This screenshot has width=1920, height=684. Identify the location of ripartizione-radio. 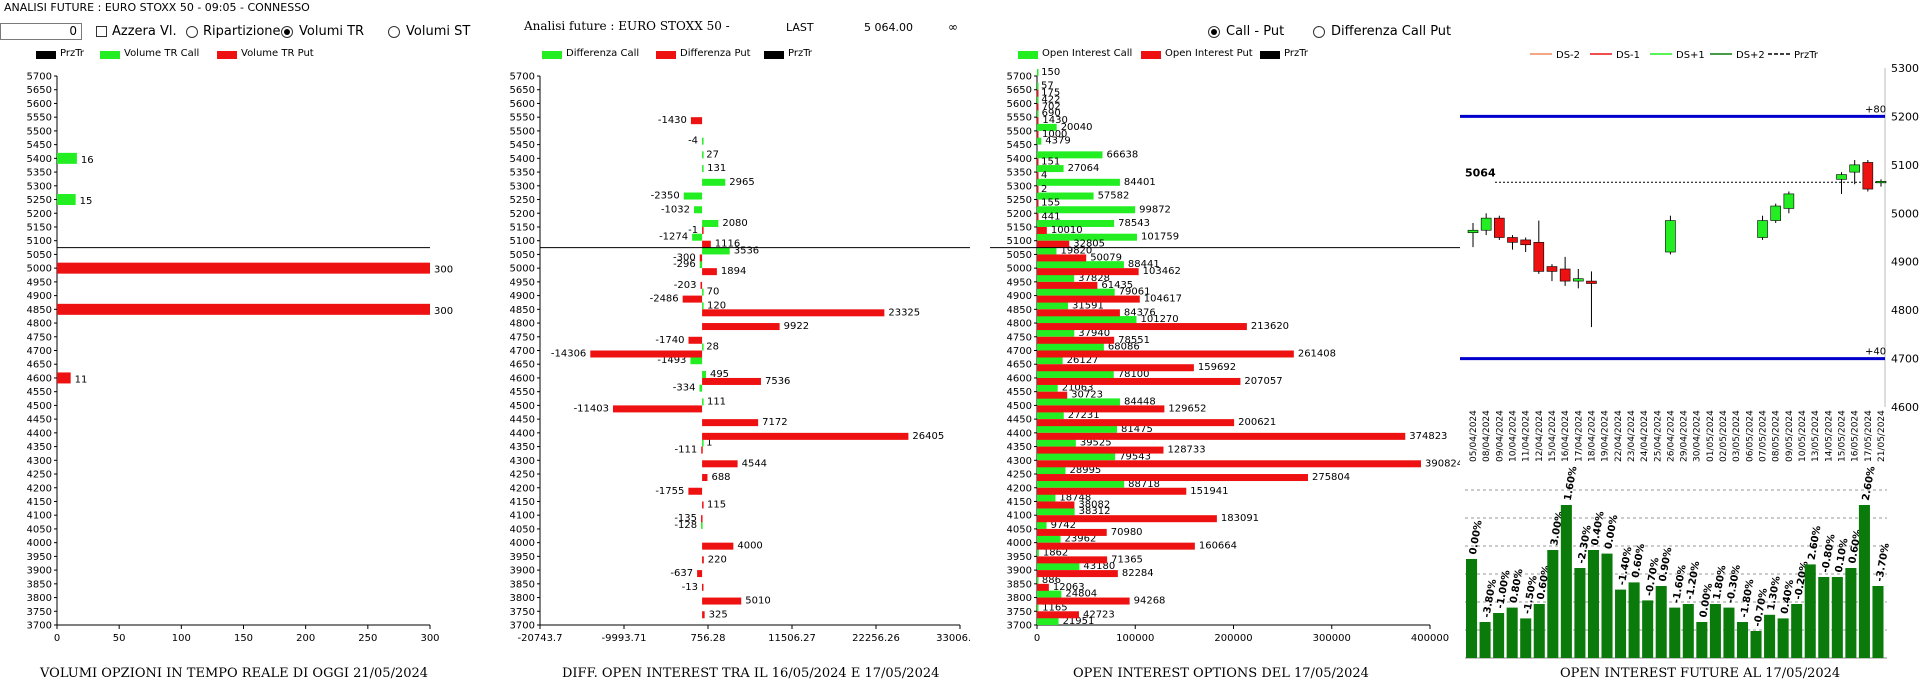
(192, 32).